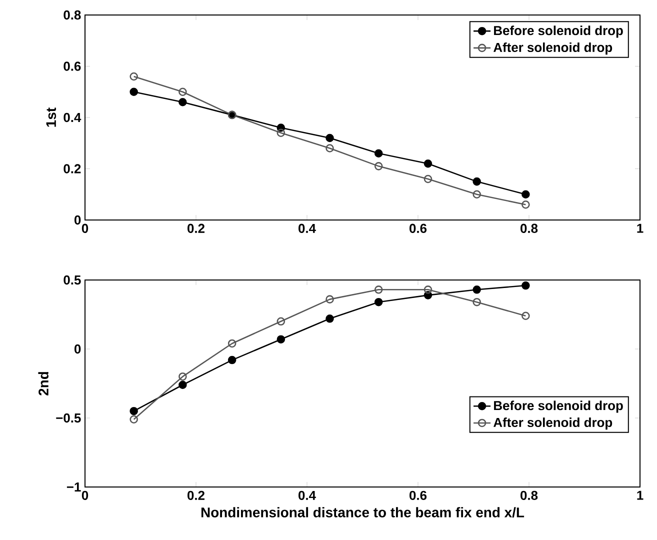 The width and height of the screenshot is (657, 540). Describe the element at coordinates (43, 384) in the screenshot. I see `y-axis-title: 2nd` at that location.